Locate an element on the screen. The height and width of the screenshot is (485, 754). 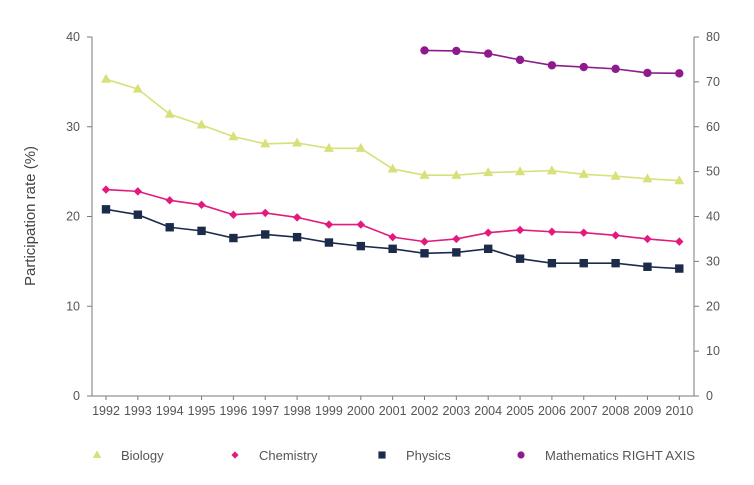
right-tick-label: 80 is located at coordinates (713, 37).